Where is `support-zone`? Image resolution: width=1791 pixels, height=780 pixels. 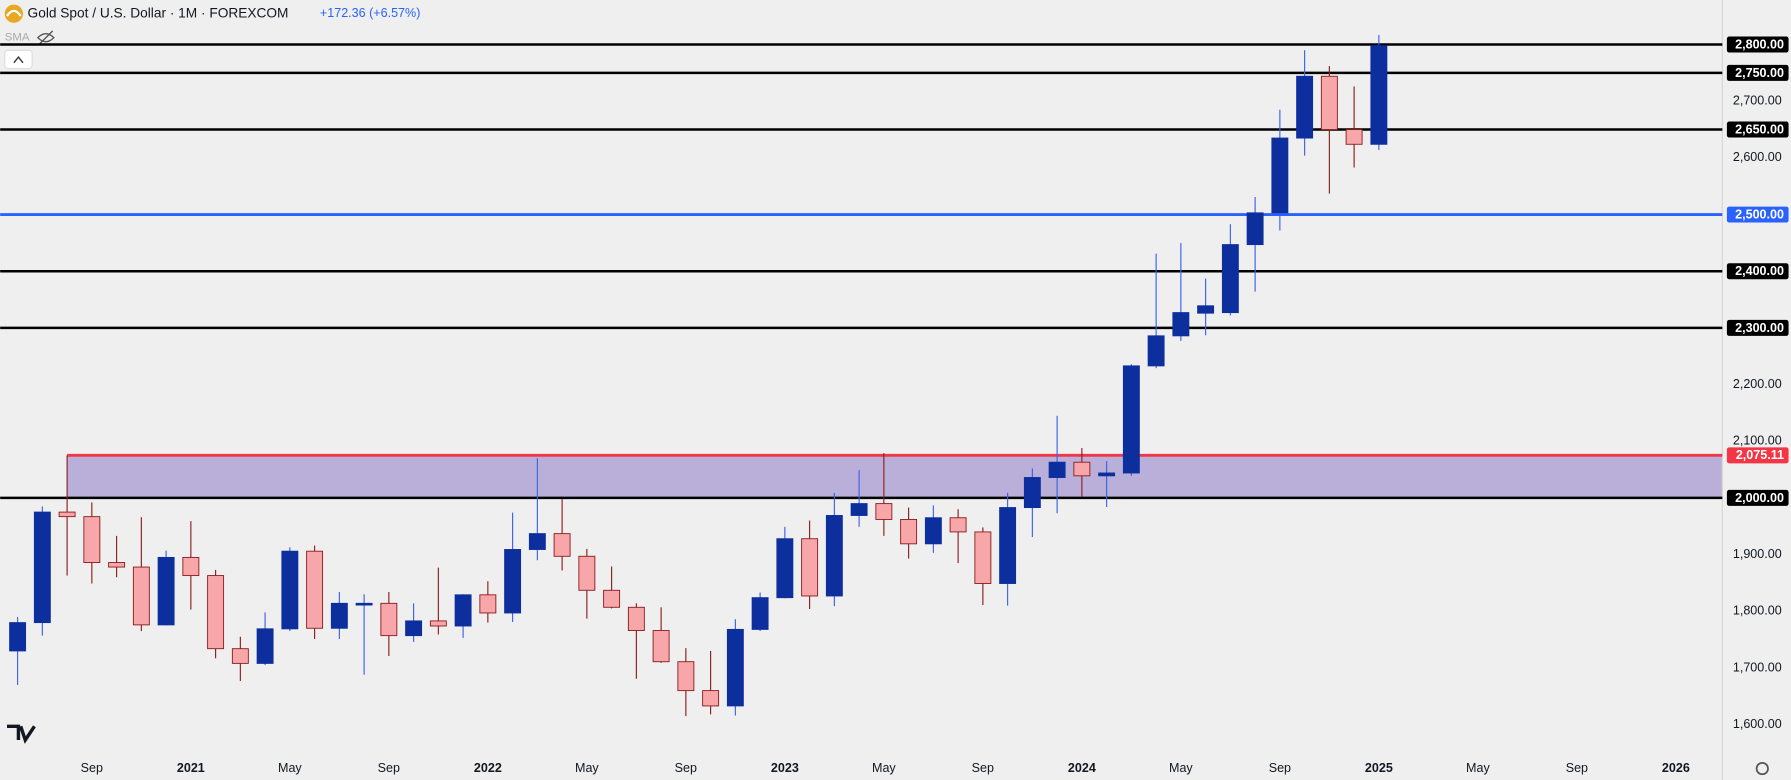 support-zone is located at coordinates (895, 476).